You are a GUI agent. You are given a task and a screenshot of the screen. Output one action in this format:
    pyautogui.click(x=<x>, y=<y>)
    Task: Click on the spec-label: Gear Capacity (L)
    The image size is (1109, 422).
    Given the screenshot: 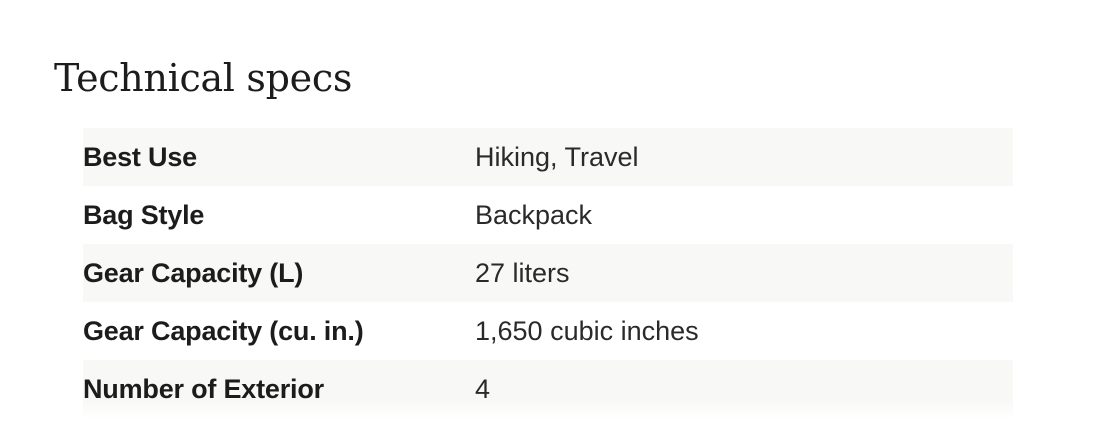 What is the action you would take?
    pyautogui.click(x=193, y=272)
    